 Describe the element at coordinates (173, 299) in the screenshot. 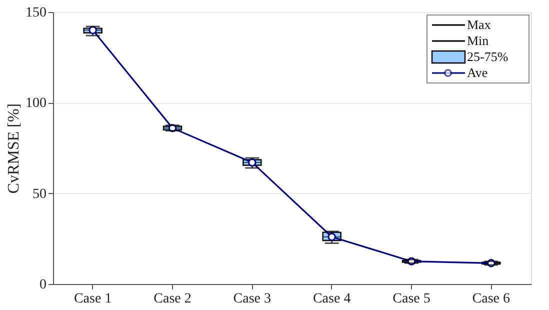

I see `x-tick-label: Case 2` at that location.